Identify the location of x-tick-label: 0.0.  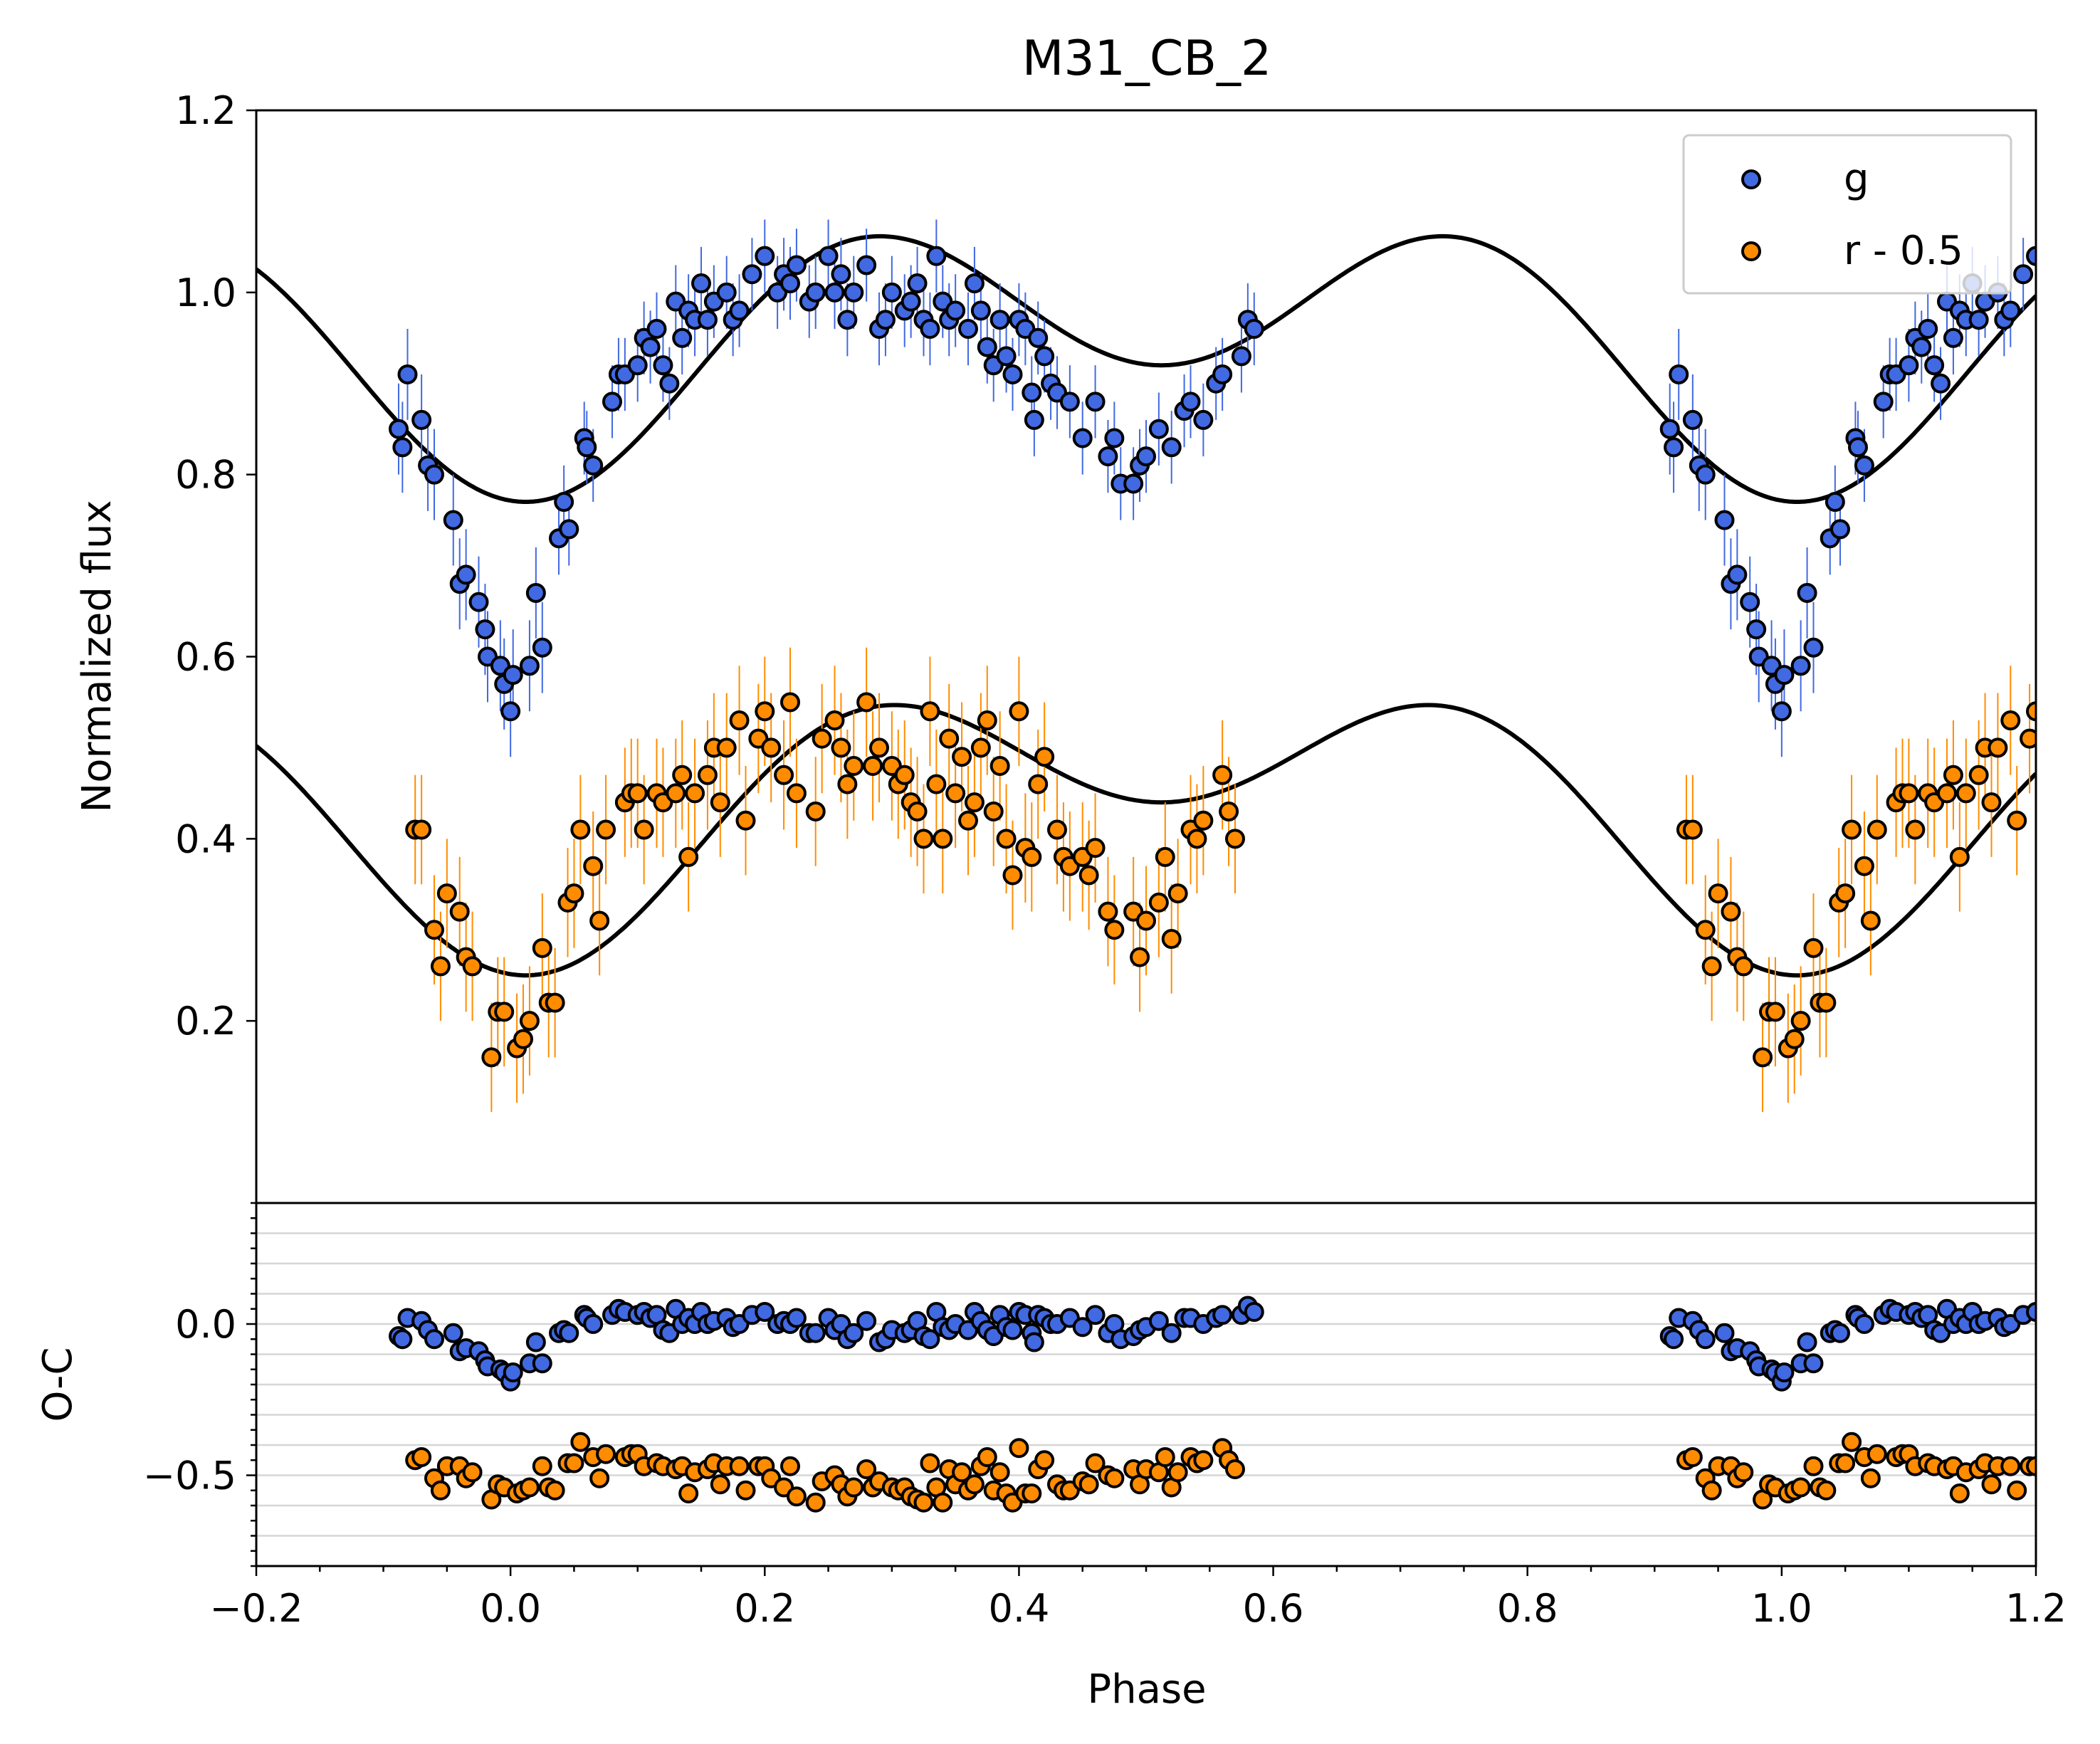
(510, 1608).